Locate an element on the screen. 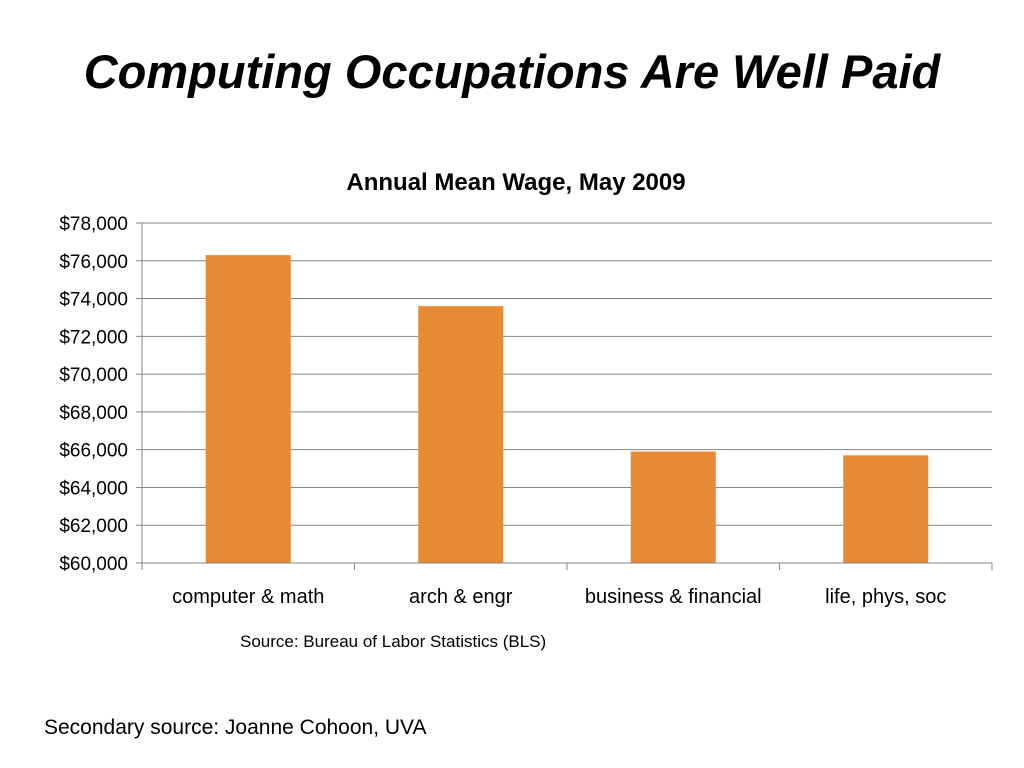  y-tick-label: $78,000 is located at coordinates (93, 224).